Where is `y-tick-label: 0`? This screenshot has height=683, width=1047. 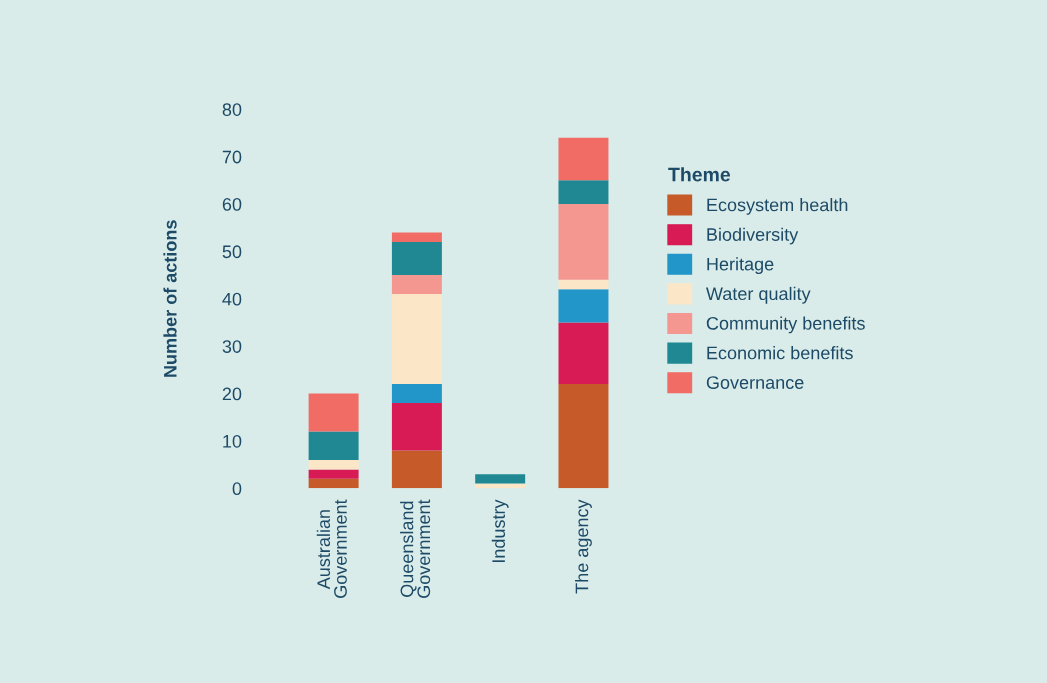
y-tick-label: 0 is located at coordinates (237, 489).